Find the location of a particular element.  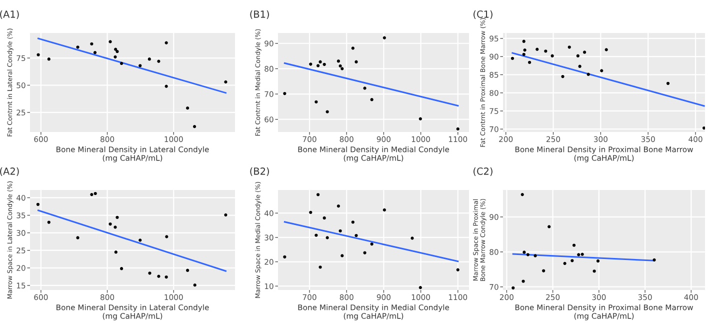

chart-title: (A2) is located at coordinates (9, 171).